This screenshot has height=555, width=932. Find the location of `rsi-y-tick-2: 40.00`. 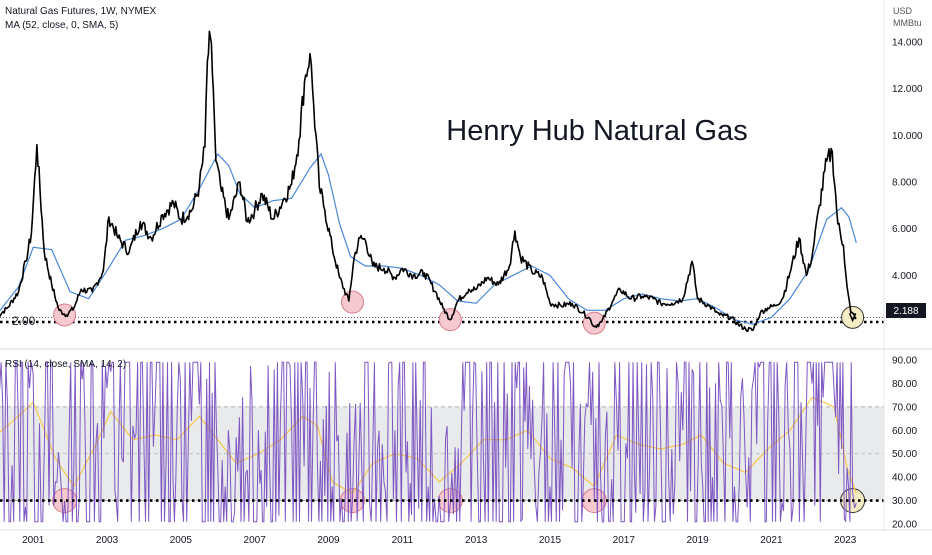

rsi-y-tick-2: 40.00 is located at coordinates (904, 478).